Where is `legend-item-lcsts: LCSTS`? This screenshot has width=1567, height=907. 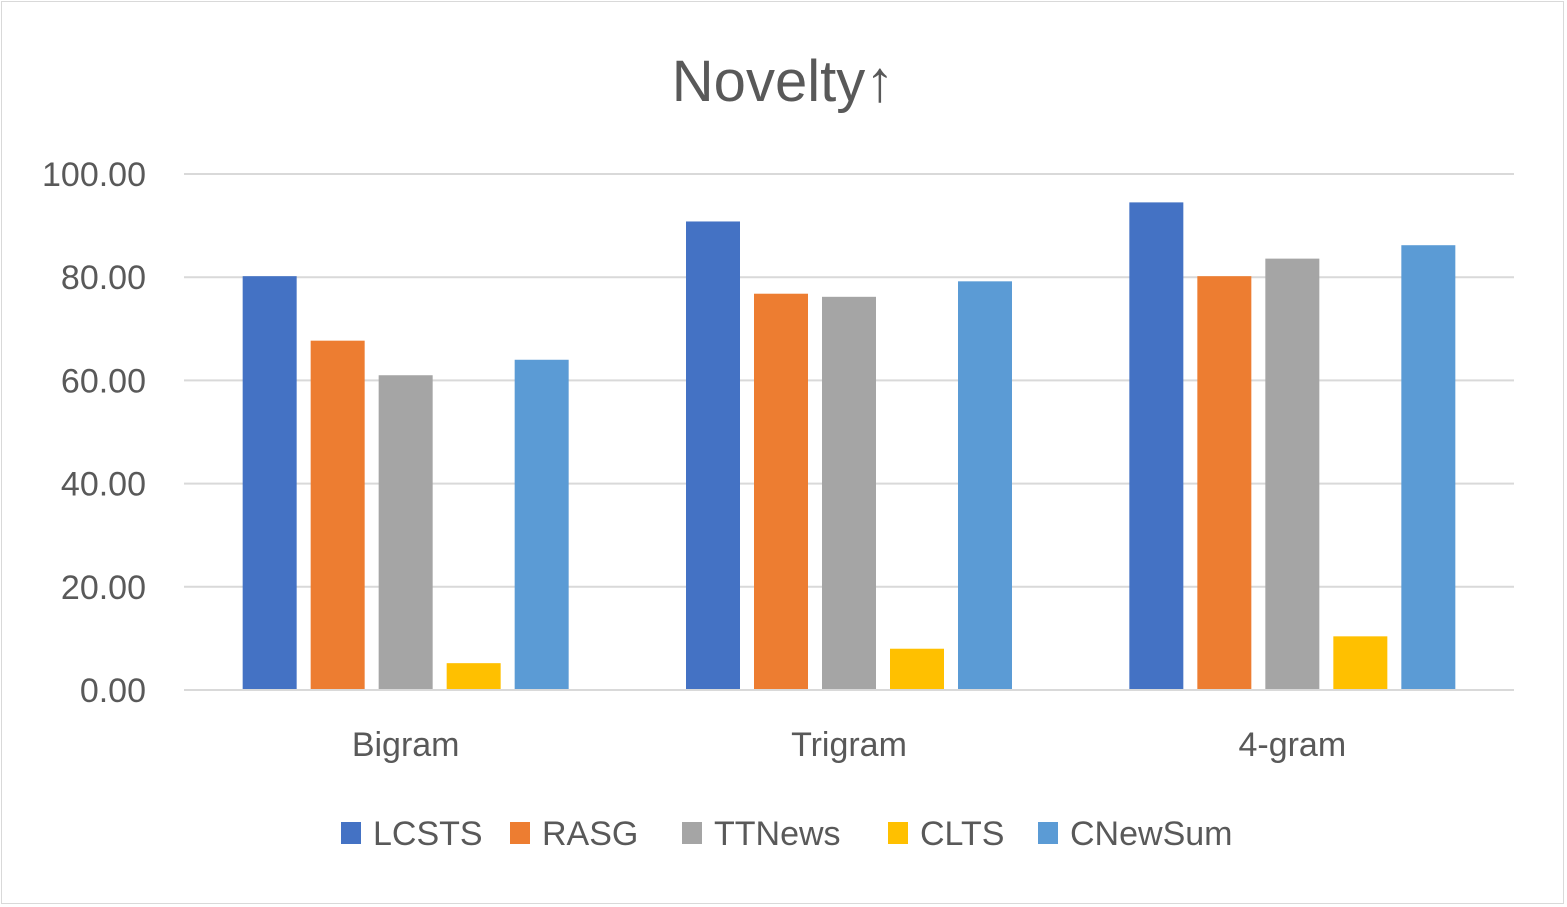
legend-item-lcsts: LCSTS is located at coordinates (412, 834).